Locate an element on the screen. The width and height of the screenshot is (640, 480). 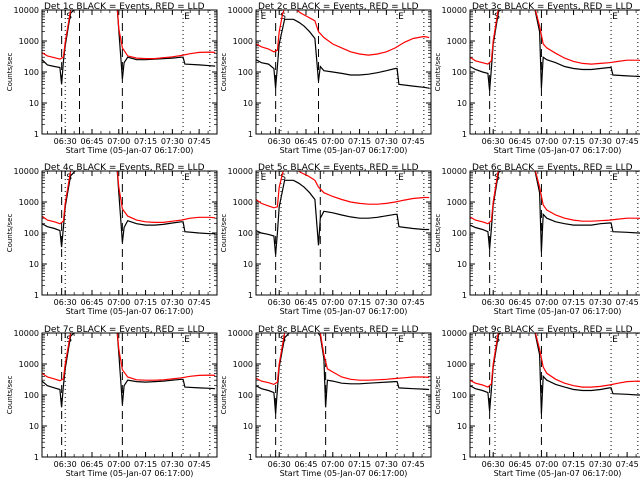
panel-title: Det 6c BLACK = Events, RED = LLD is located at coordinates (552, 168).